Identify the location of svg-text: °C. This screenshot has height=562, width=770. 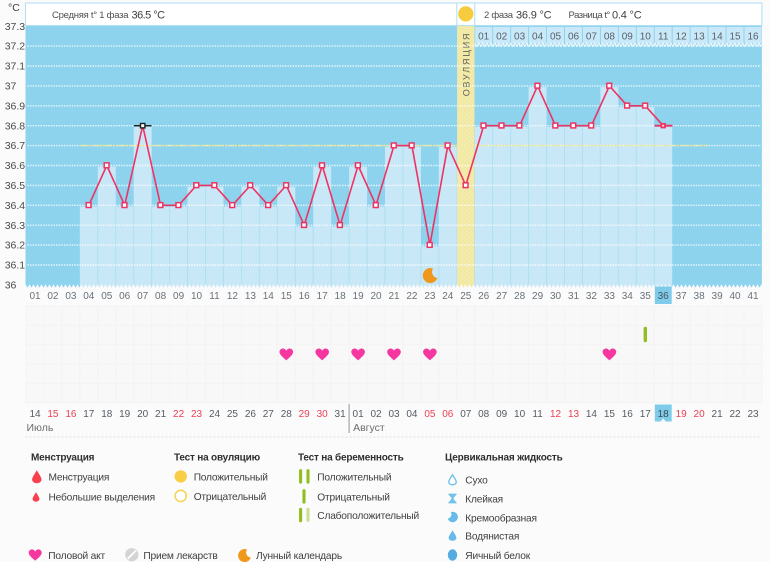
(14, 8).